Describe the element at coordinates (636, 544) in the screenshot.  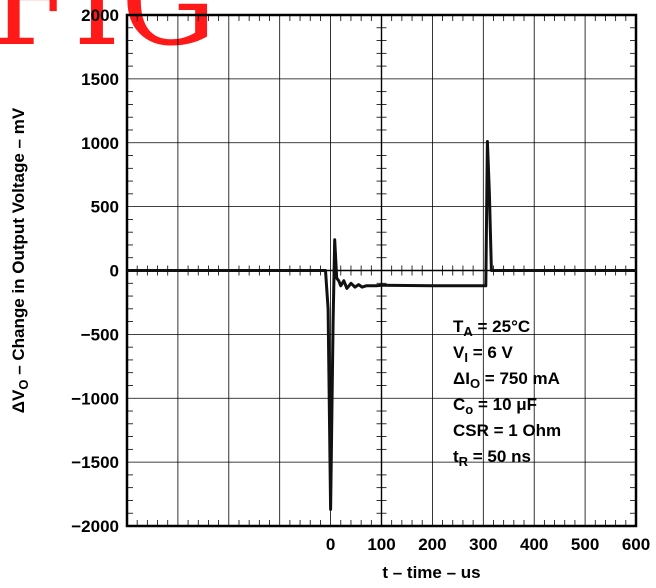
I see `x-tick-label: 600` at that location.